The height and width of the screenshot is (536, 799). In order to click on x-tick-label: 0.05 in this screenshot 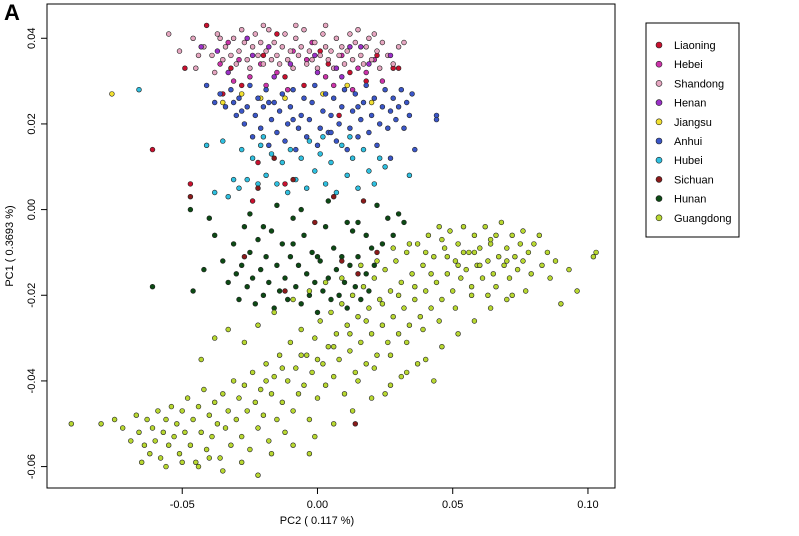, I will do `click(452, 505)`.